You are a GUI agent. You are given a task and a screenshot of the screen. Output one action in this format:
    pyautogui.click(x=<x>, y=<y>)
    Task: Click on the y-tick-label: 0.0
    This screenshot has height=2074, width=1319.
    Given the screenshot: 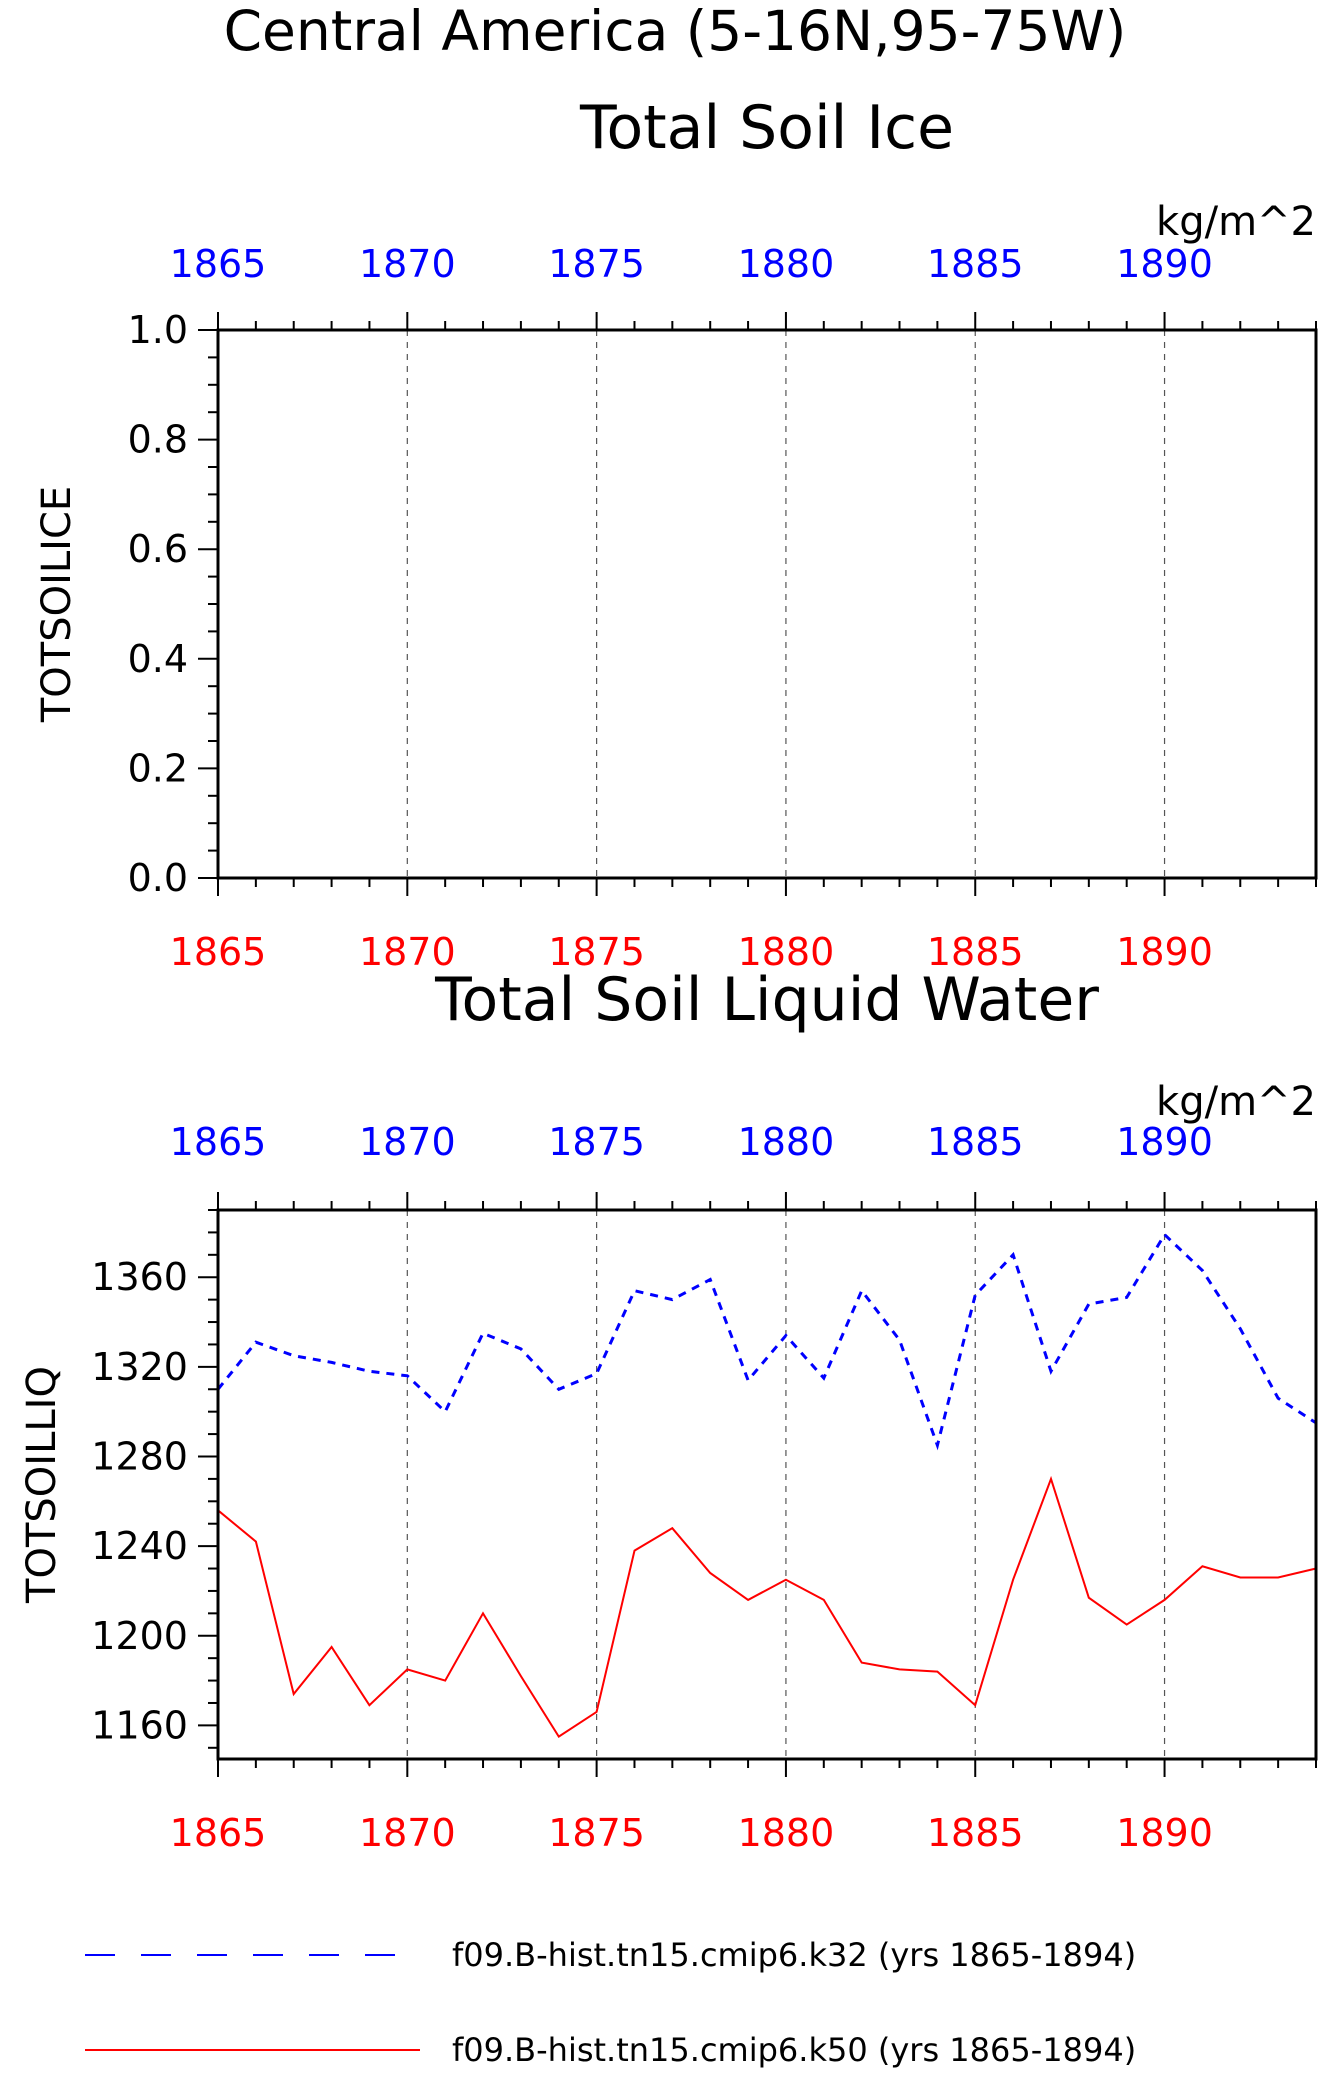 What is the action you would take?
    pyautogui.click(x=158, y=878)
    